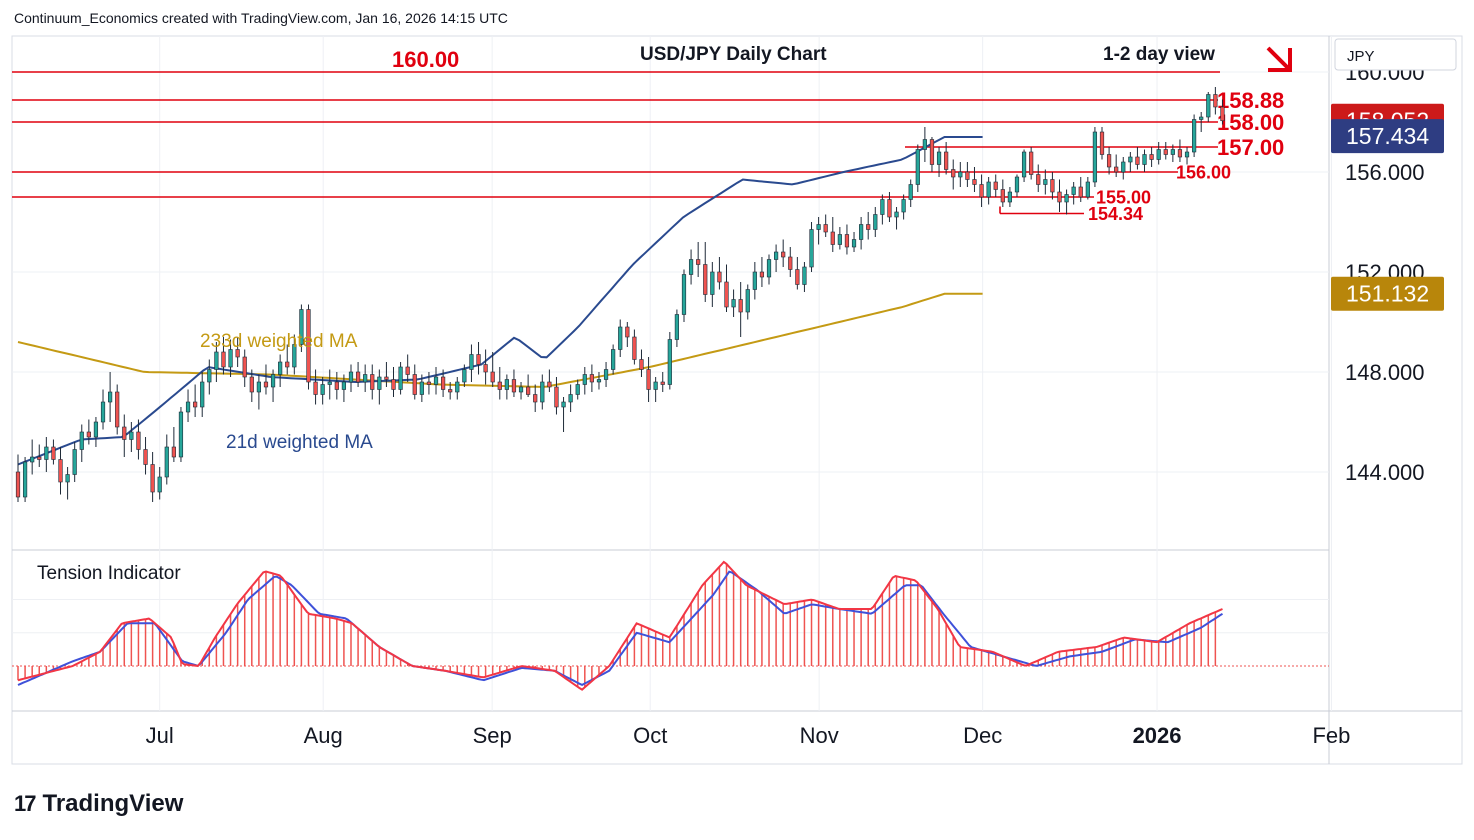  What do you see at coordinates (1250, 122) in the screenshot?
I see `level-label: 158.00` at bounding box center [1250, 122].